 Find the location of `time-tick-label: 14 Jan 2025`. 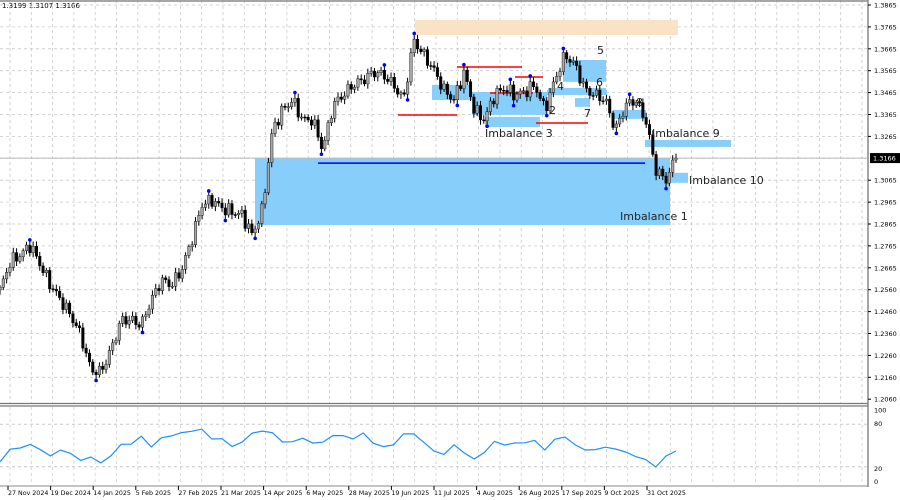

time-tick-label: 14 Jan 2025 is located at coordinates (112, 493).